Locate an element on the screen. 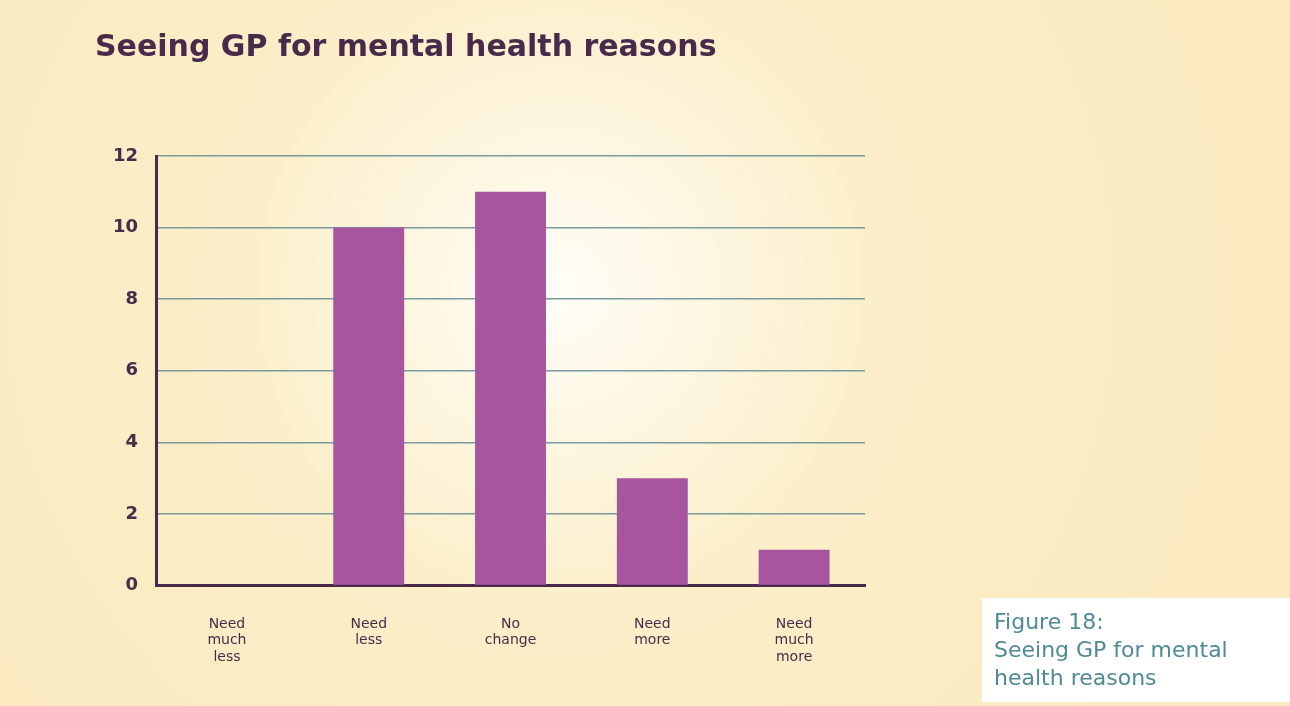 This screenshot has width=1290, height=706. y-tick-label: 8 is located at coordinates (132, 297).